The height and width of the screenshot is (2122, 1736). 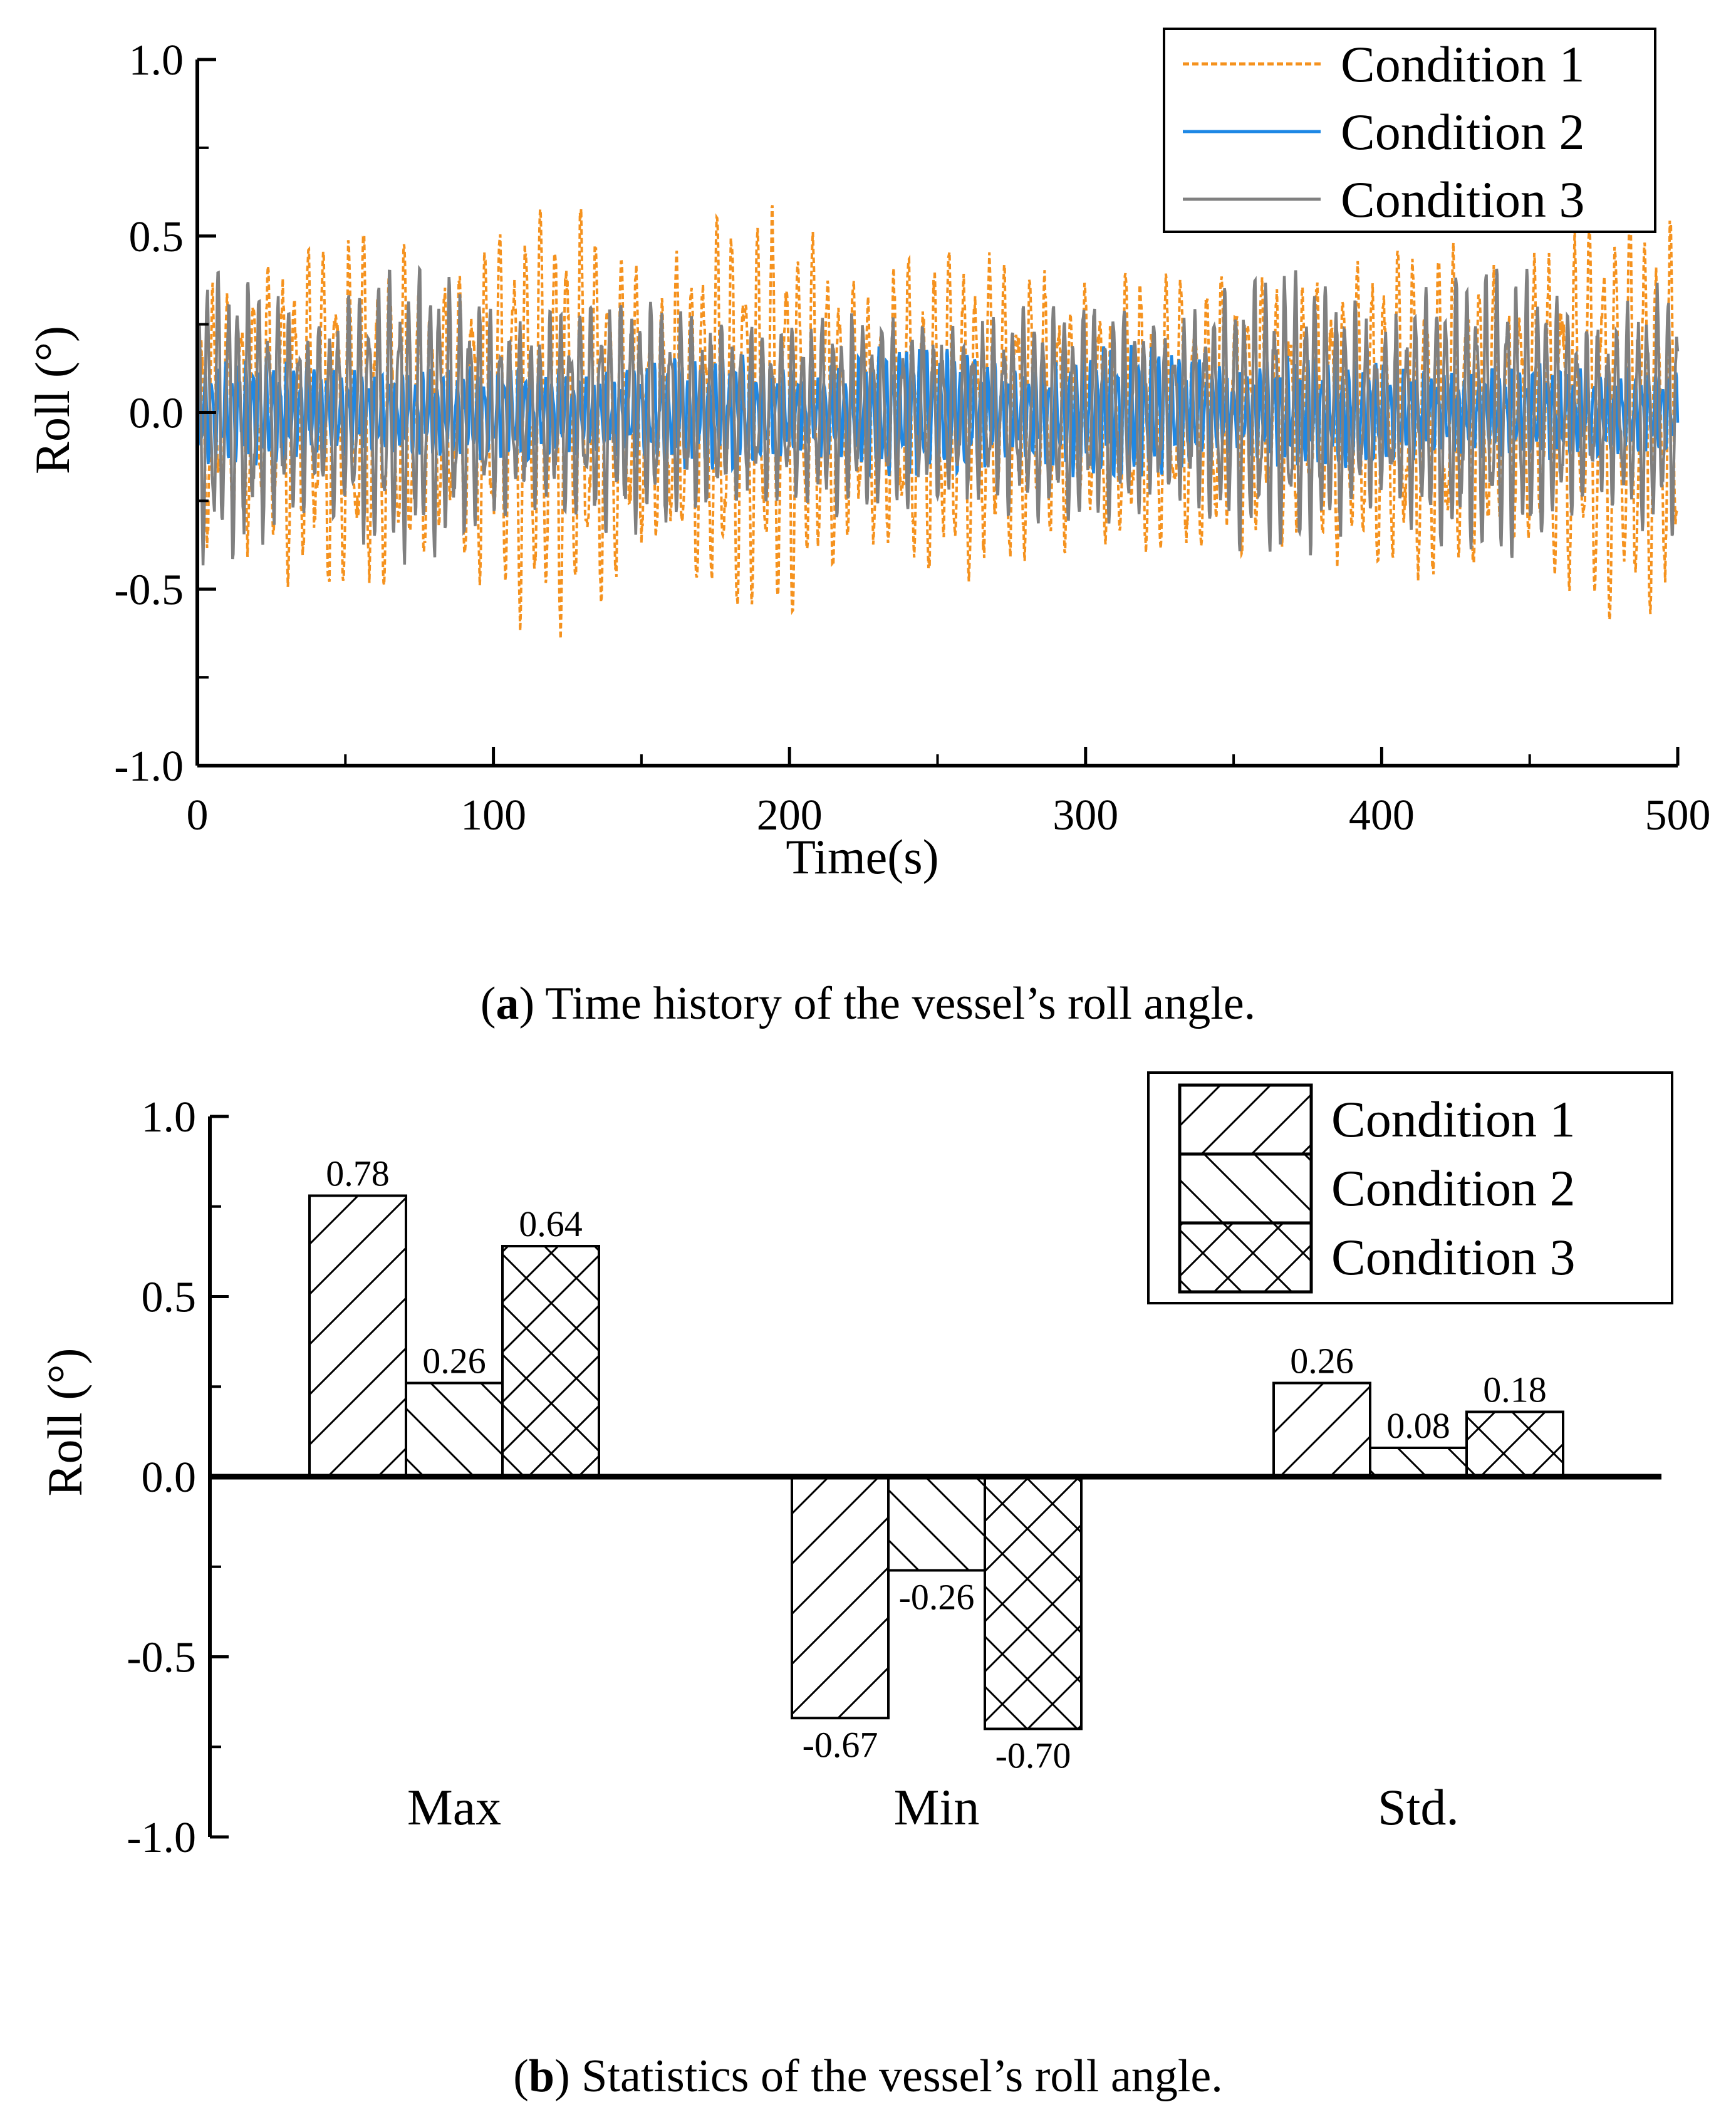 I want to click on category-label: Min, so click(x=937, y=1807).